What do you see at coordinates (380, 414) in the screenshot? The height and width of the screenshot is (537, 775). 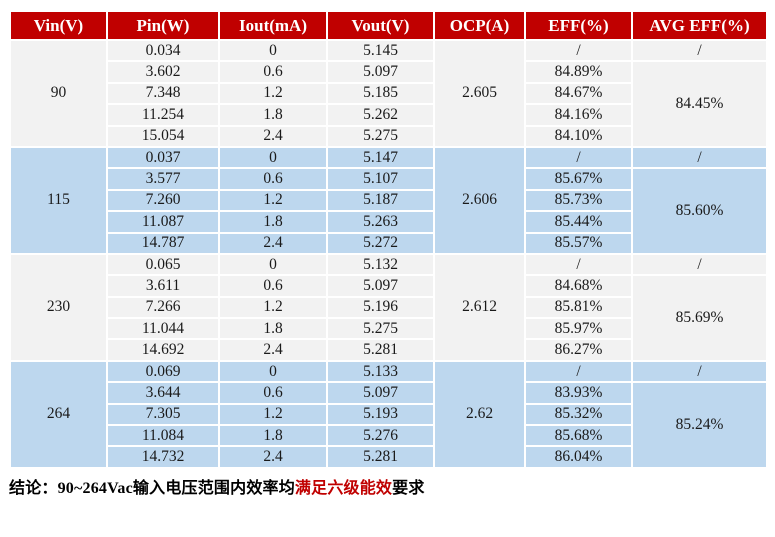 I see `vout-cell: 5.193` at bounding box center [380, 414].